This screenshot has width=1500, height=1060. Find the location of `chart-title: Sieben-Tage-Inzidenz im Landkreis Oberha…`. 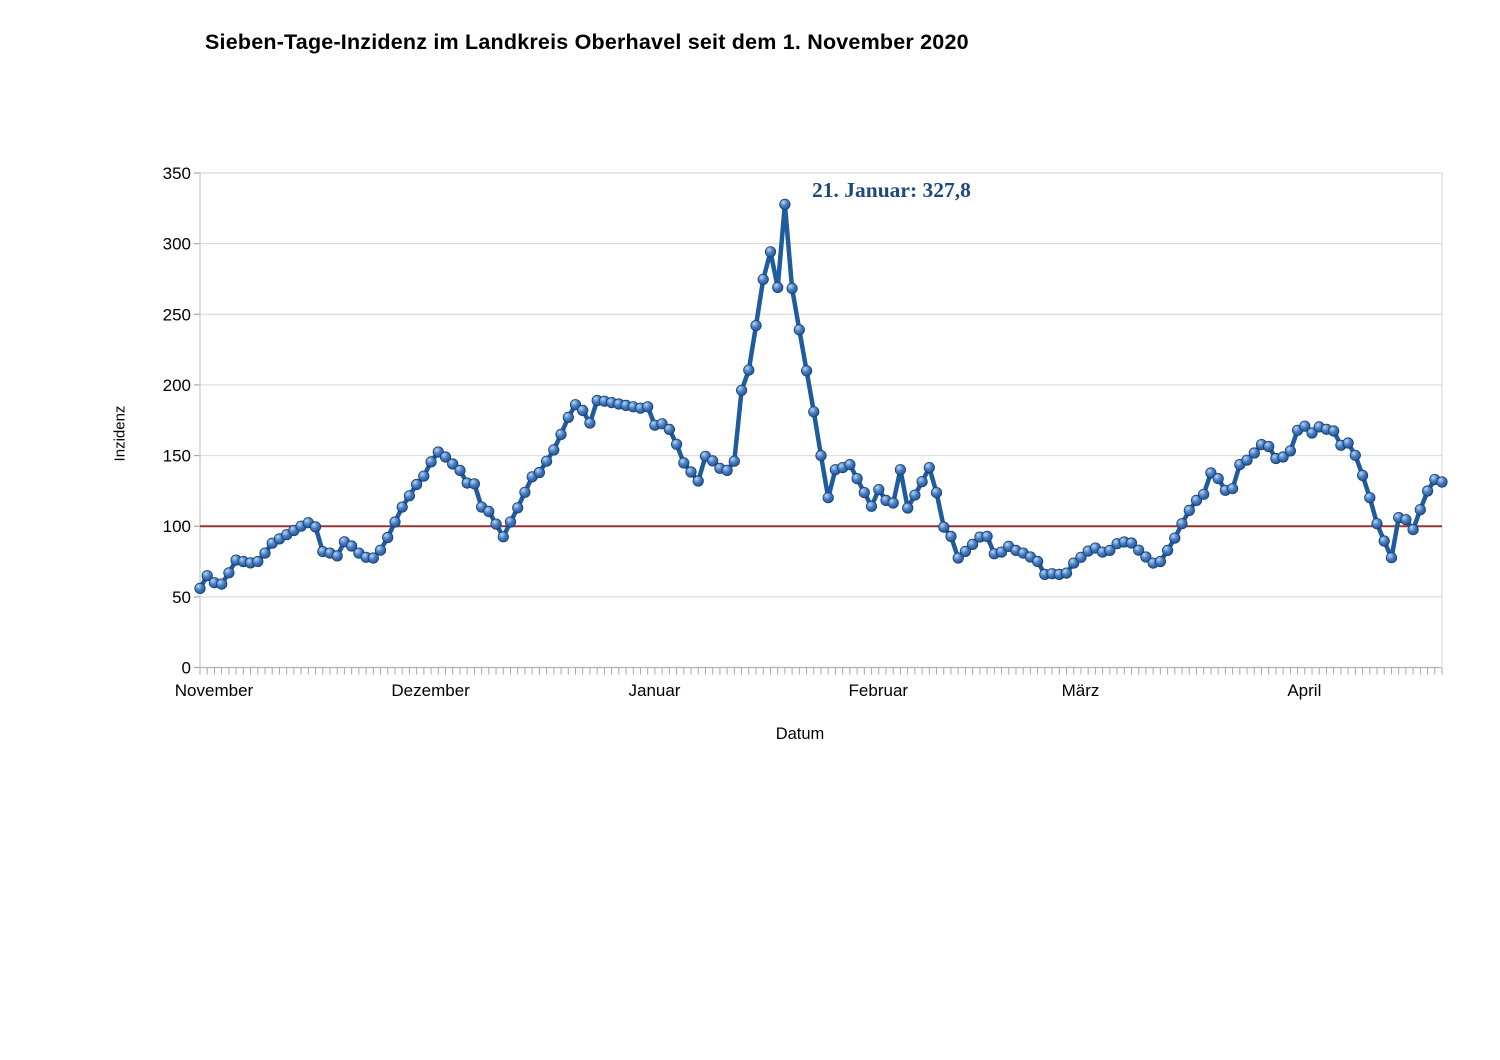

chart-title: Sieben-Tage-Inzidenz im Landkreis Oberha… is located at coordinates (587, 42).